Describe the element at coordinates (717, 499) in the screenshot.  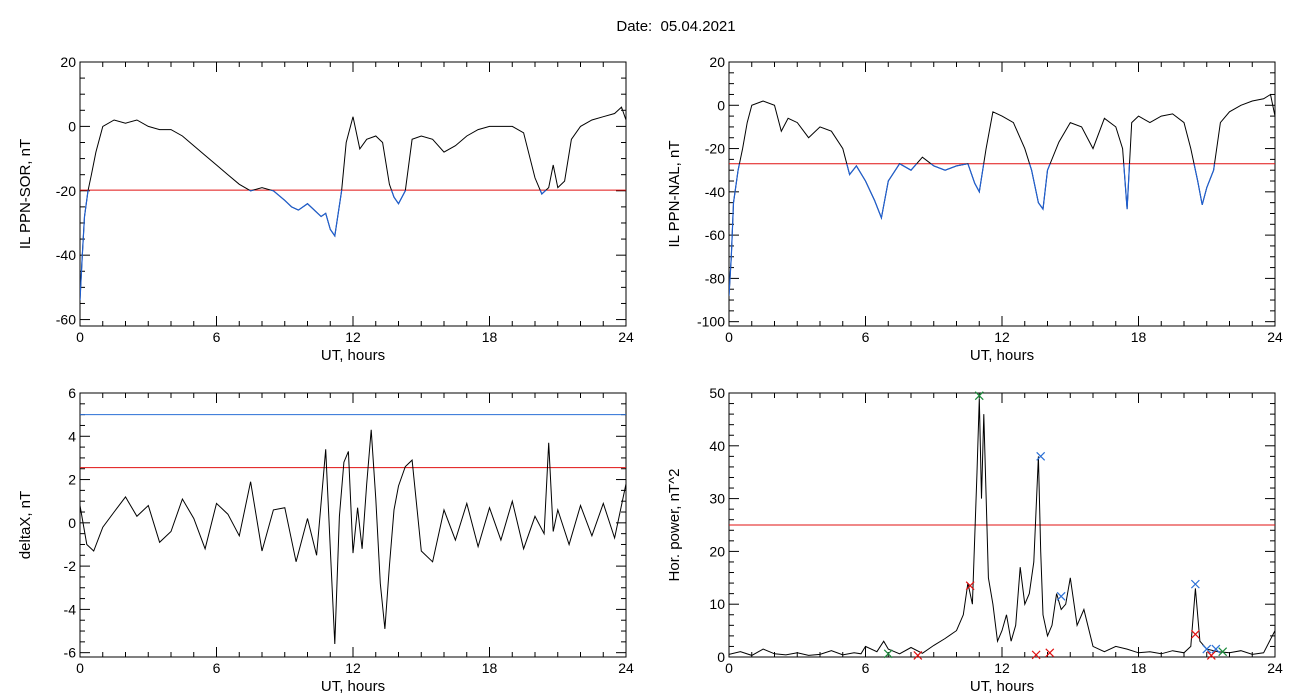
I see `y-tick-label: 30` at that location.